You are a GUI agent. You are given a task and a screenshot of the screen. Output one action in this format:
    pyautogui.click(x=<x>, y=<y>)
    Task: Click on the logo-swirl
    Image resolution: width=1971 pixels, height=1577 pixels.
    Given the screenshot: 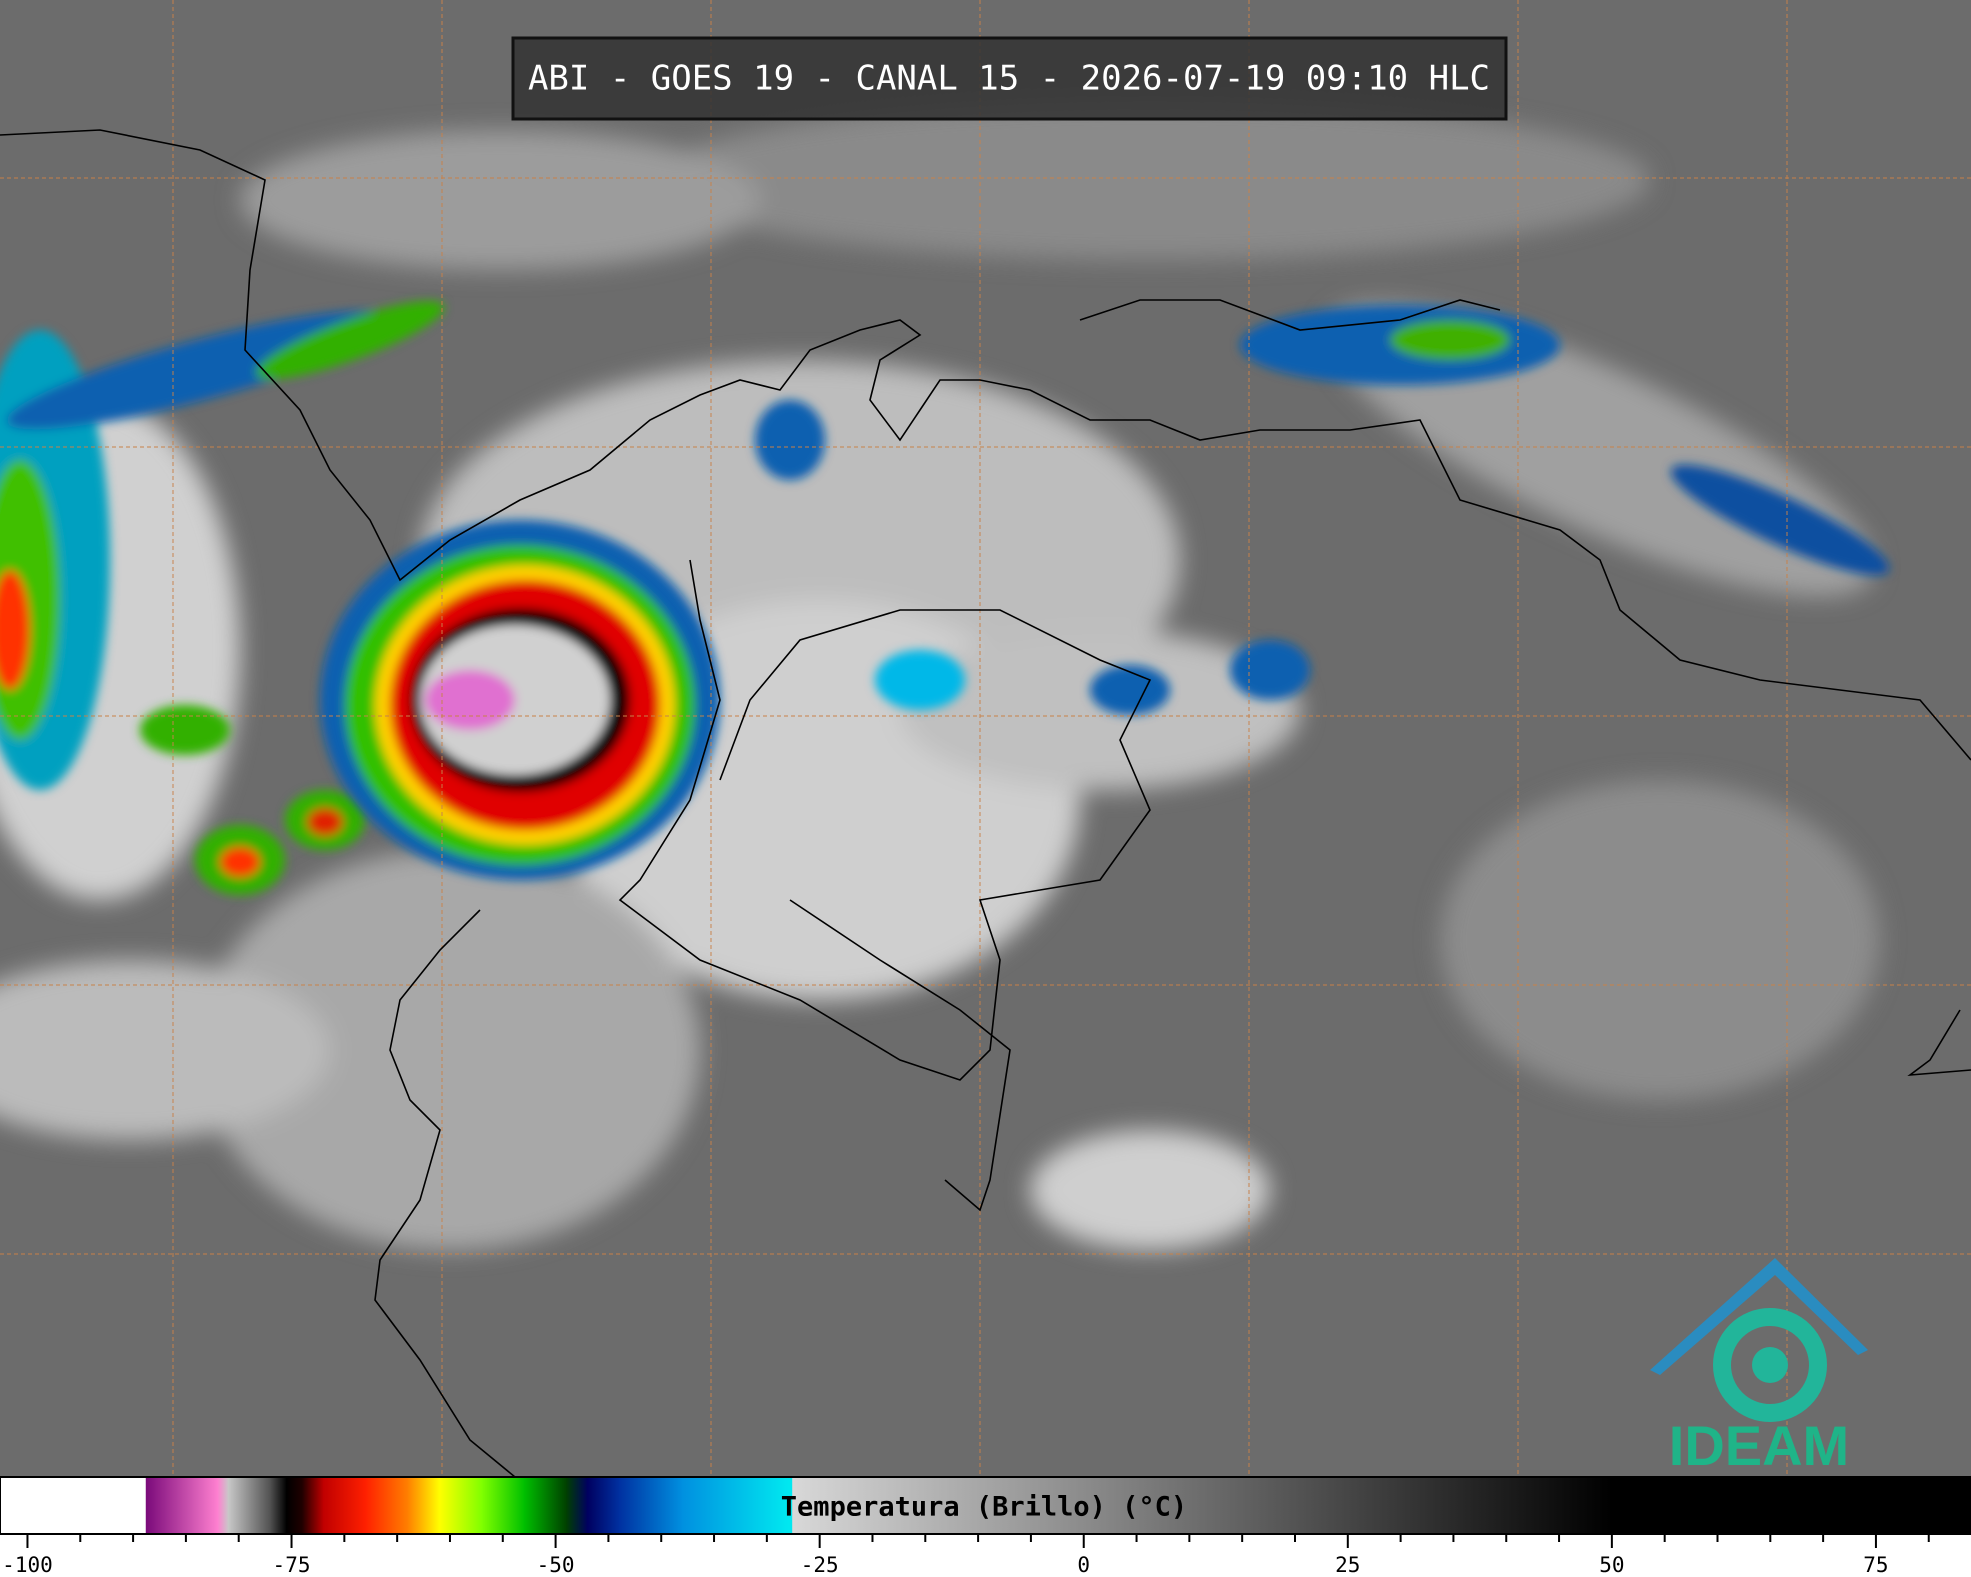 What is the action you would take?
    pyautogui.click(x=1770, y=1365)
    